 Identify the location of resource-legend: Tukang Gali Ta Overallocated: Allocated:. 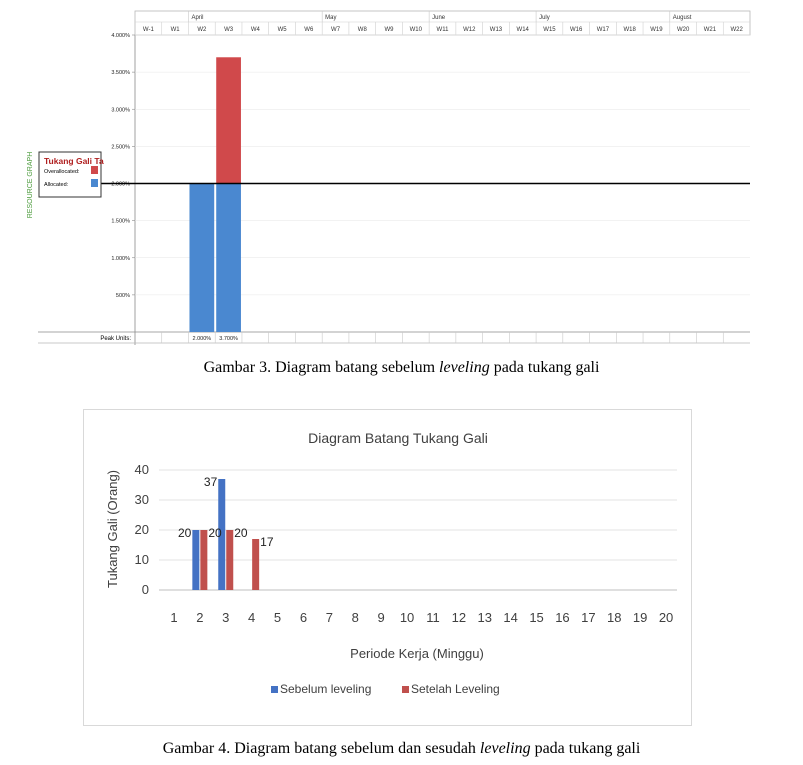
(71, 174).